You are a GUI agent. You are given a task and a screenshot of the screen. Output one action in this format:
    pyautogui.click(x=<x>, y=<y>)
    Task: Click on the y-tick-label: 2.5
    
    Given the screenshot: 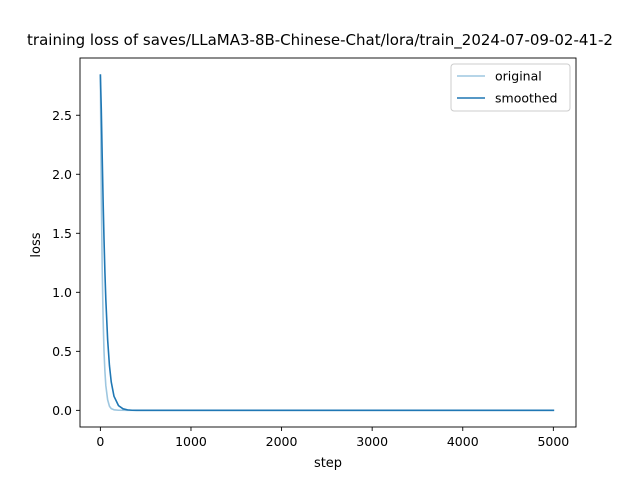 What is the action you would take?
    pyautogui.click(x=62, y=115)
    